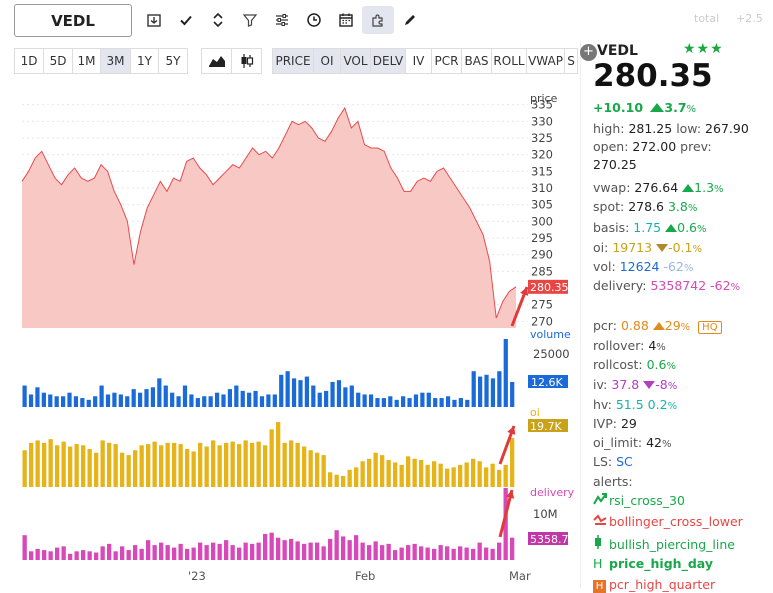 The width and height of the screenshot is (773, 593). I want to click on timeframe-1y: 1Y, so click(144, 61).